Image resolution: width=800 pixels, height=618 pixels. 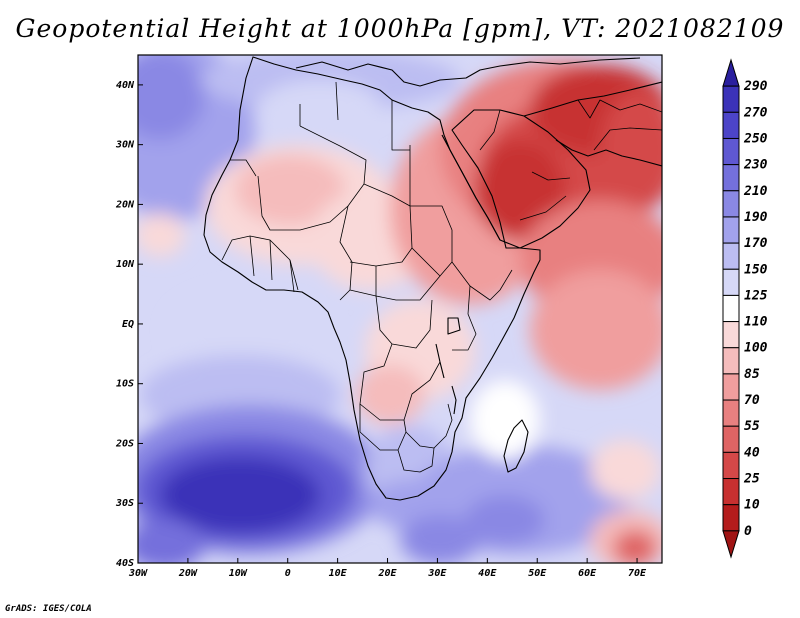 I want to click on lon-tick-label: 30W, so click(x=138, y=573).